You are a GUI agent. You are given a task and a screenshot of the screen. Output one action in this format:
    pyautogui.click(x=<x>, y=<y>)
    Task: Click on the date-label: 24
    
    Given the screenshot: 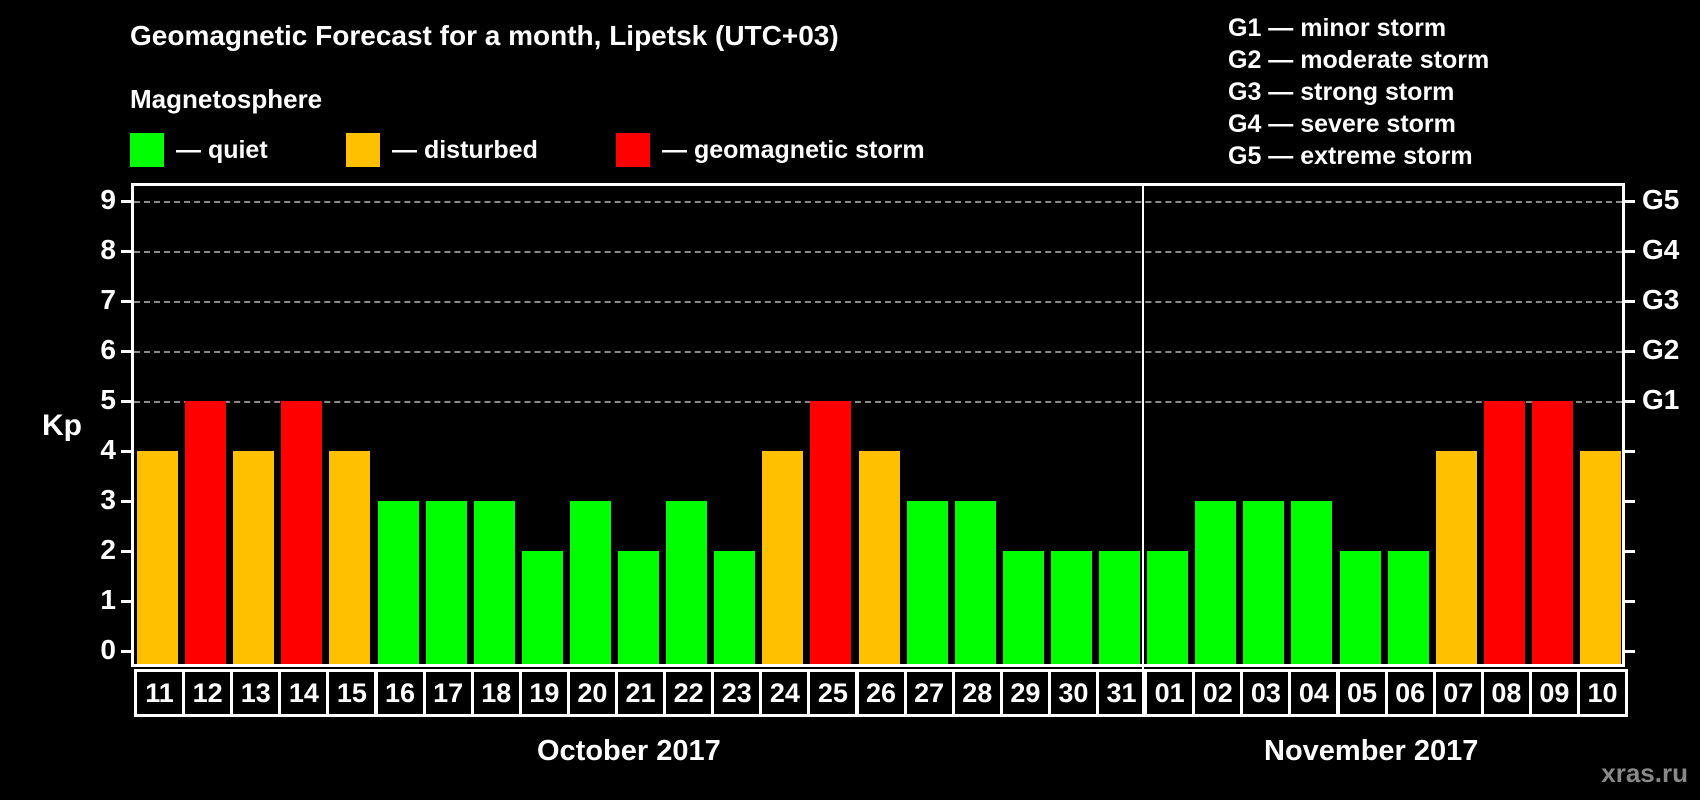 What is the action you would take?
    pyautogui.click(x=785, y=693)
    